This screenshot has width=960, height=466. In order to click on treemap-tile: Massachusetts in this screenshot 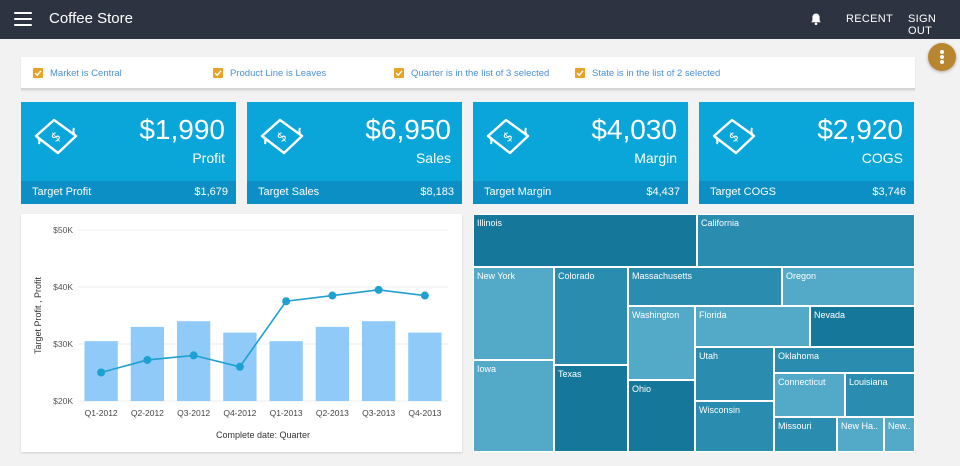, I will do `click(705, 286)`.